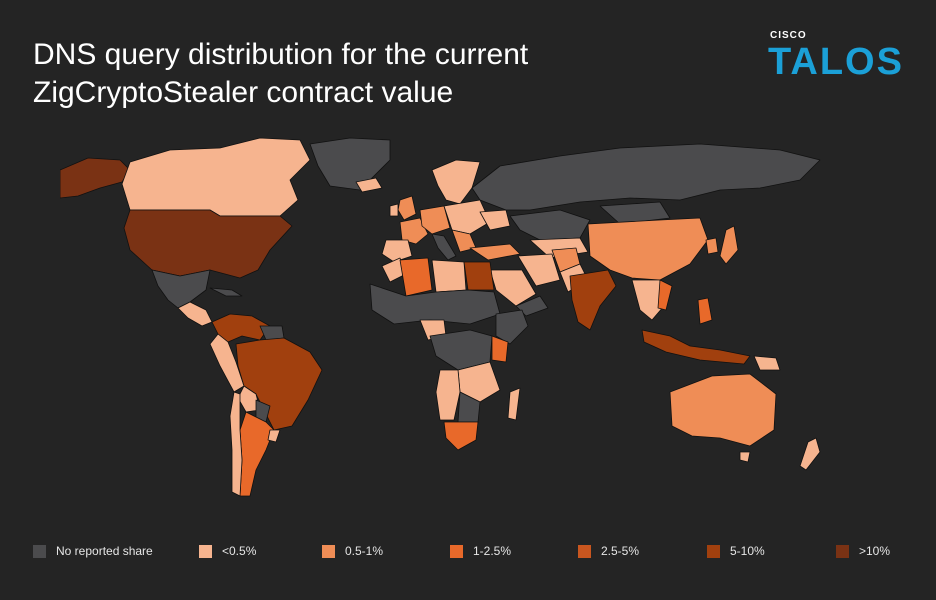 This screenshot has height=600, width=936. I want to click on cisco-talos-logo: CISCO TALOS, so click(836, 56).